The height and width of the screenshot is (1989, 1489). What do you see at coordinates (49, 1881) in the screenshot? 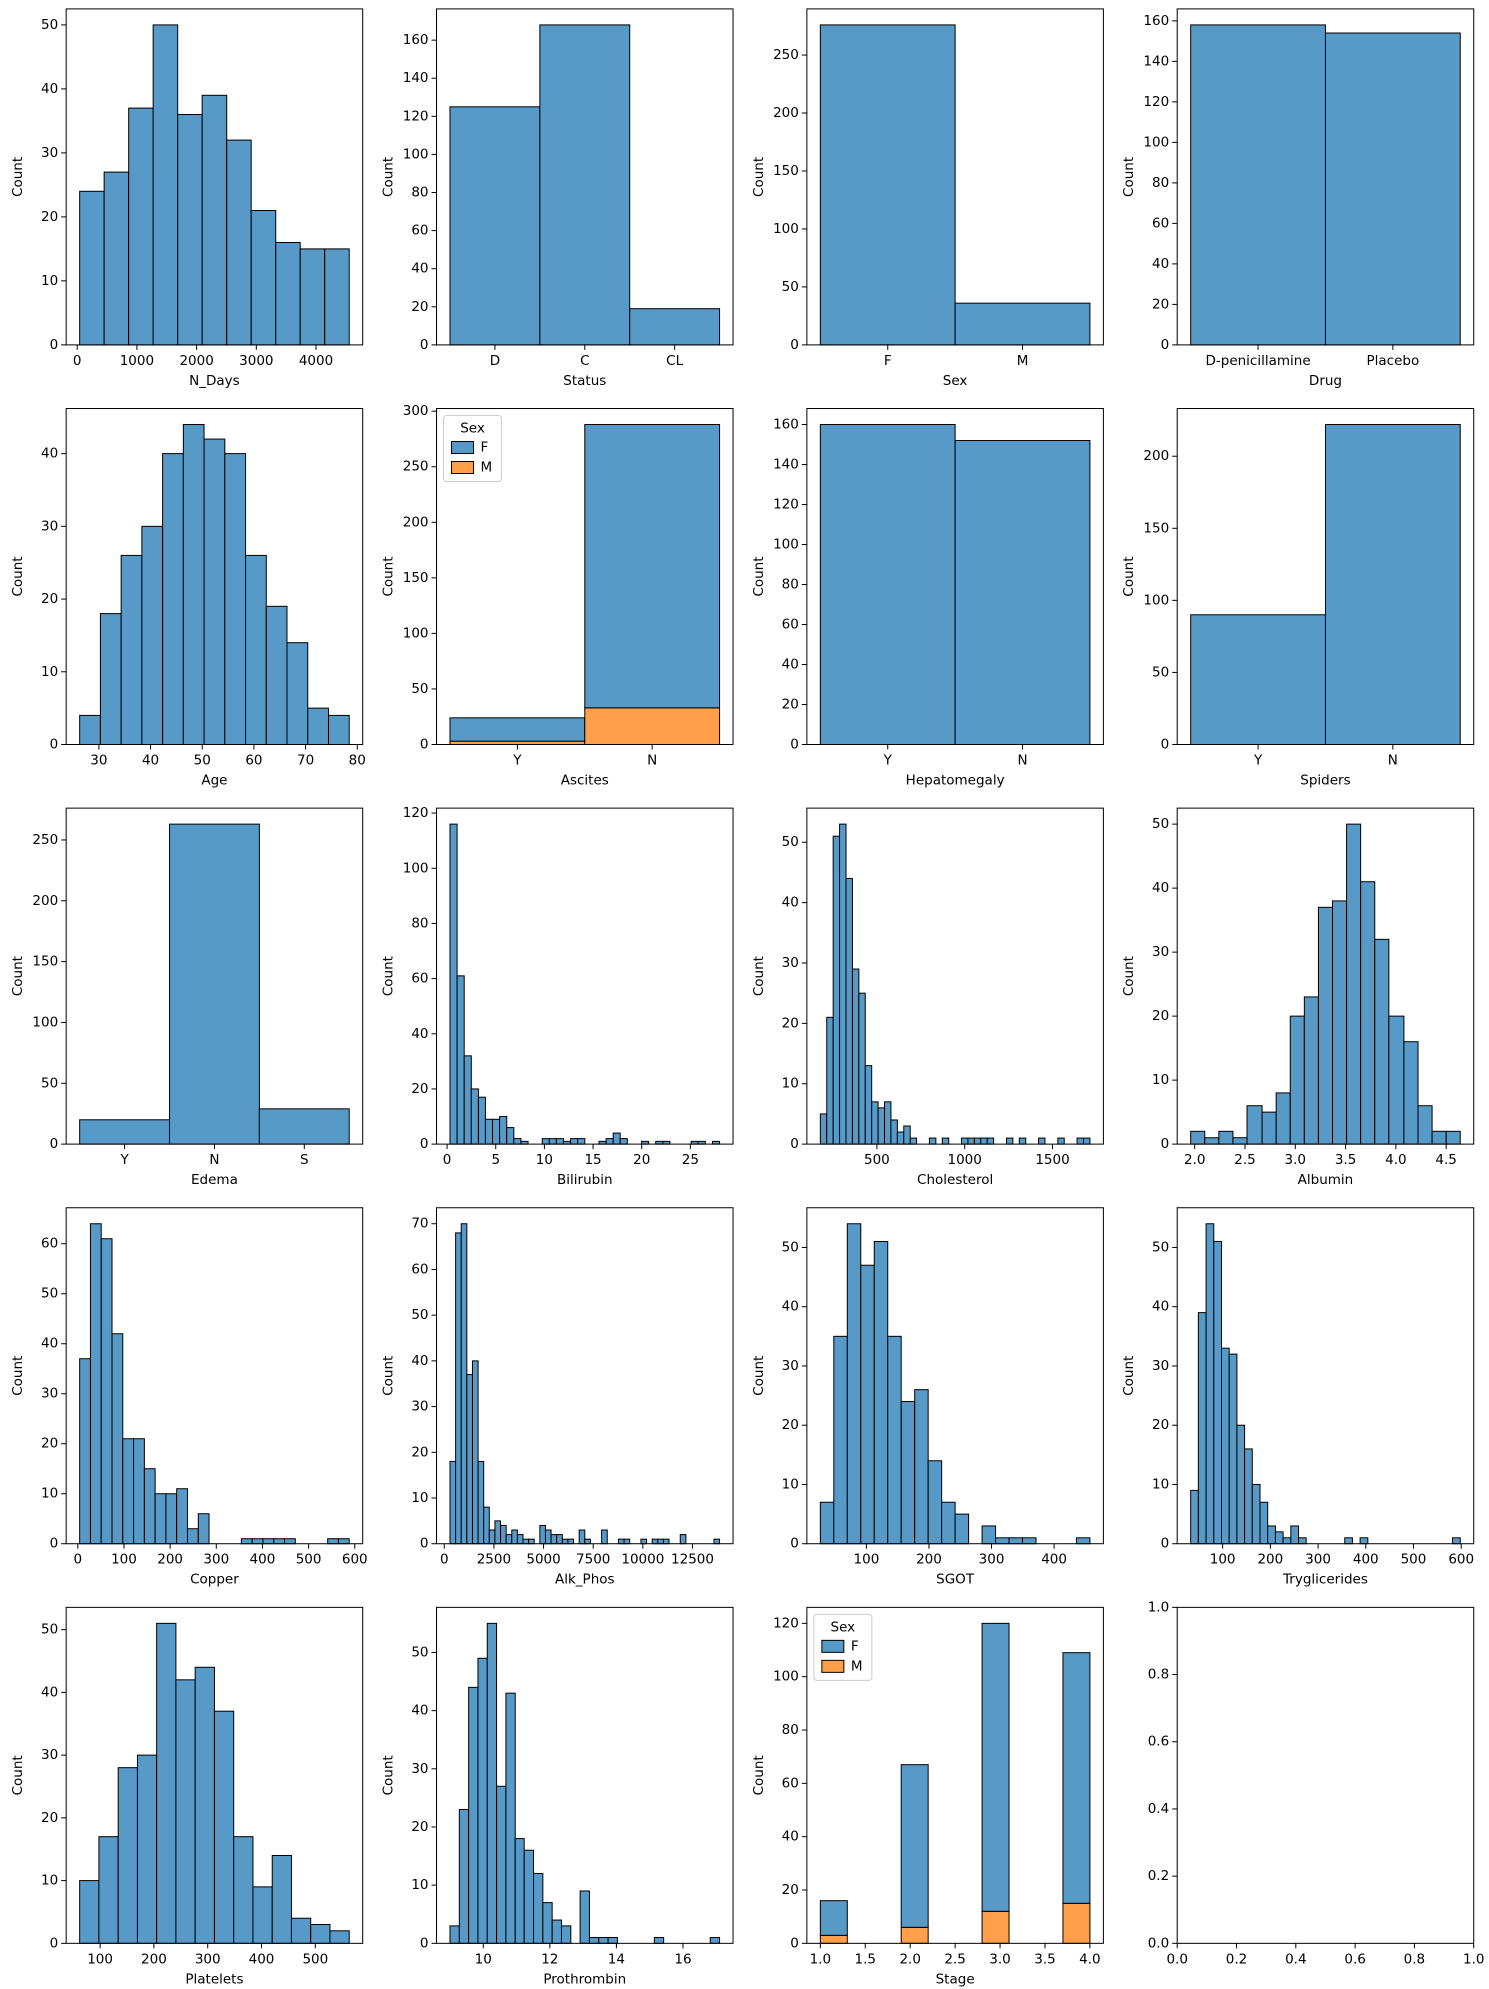
I see `y-tick-label: 10` at bounding box center [49, 1881].